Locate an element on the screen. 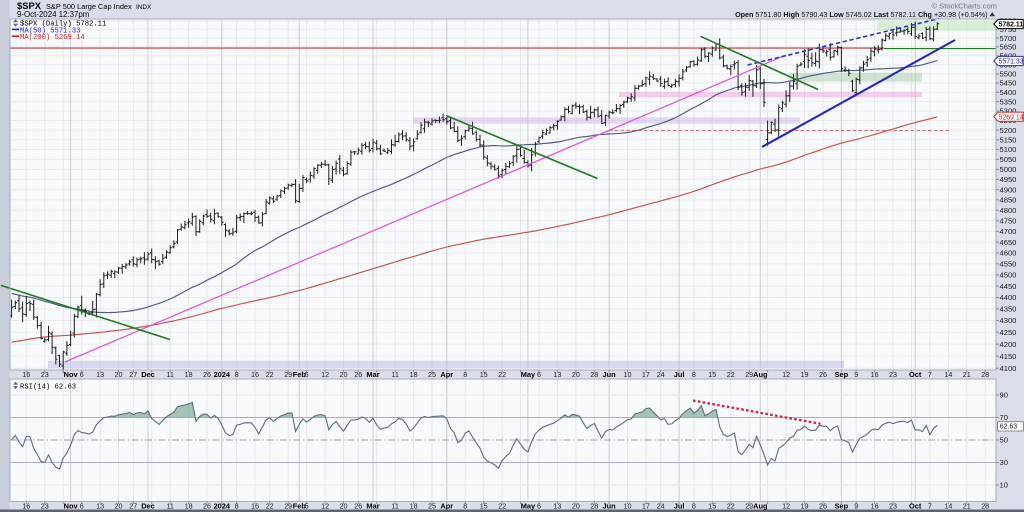  svg-text: 4400 is located at coordinates (1008, 297).